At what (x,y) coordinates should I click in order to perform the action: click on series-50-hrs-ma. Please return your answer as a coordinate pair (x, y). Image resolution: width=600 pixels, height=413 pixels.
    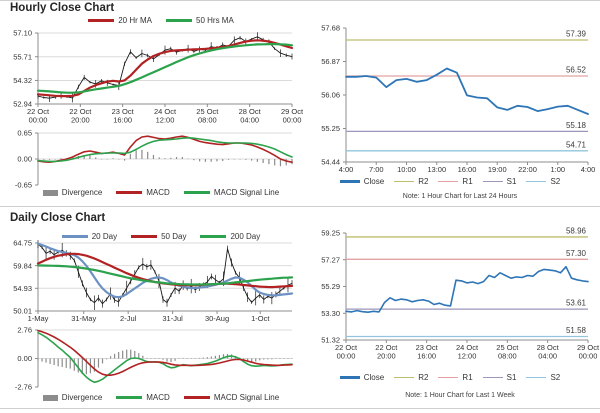
    Looking at the image, I should click on (165, 68).